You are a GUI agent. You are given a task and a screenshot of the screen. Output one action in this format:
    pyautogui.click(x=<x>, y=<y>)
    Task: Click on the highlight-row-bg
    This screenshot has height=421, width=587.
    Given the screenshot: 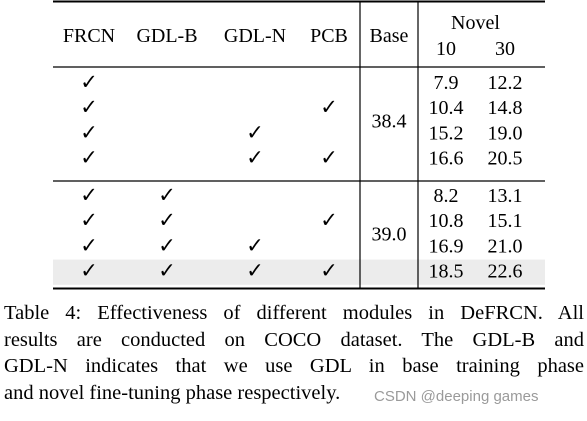 What is the action you would take?
    pyautogui.click(x=299, y=272)
    